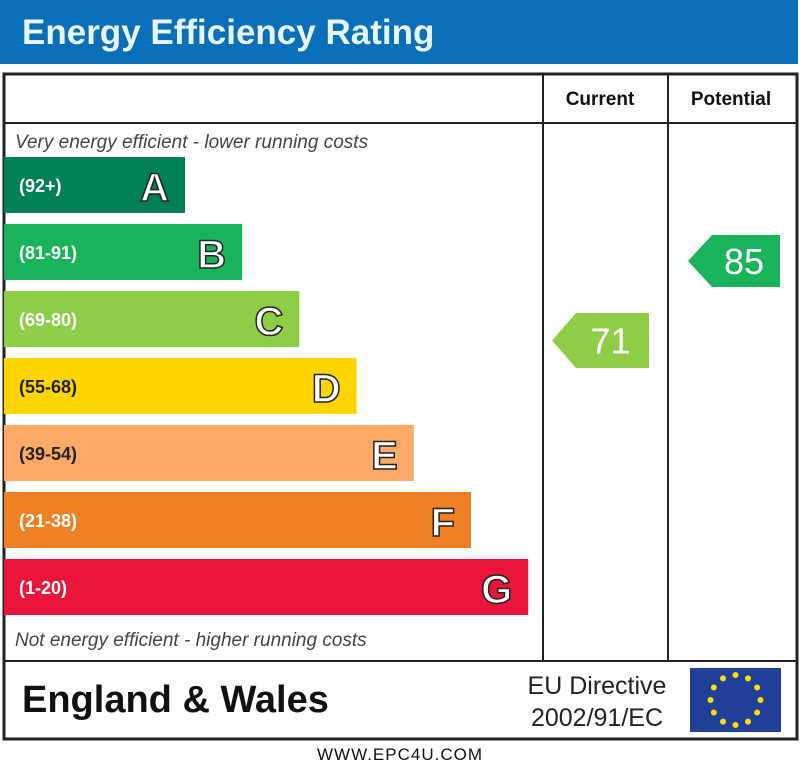  I want to click on band-bar-F, so click(237, 520).